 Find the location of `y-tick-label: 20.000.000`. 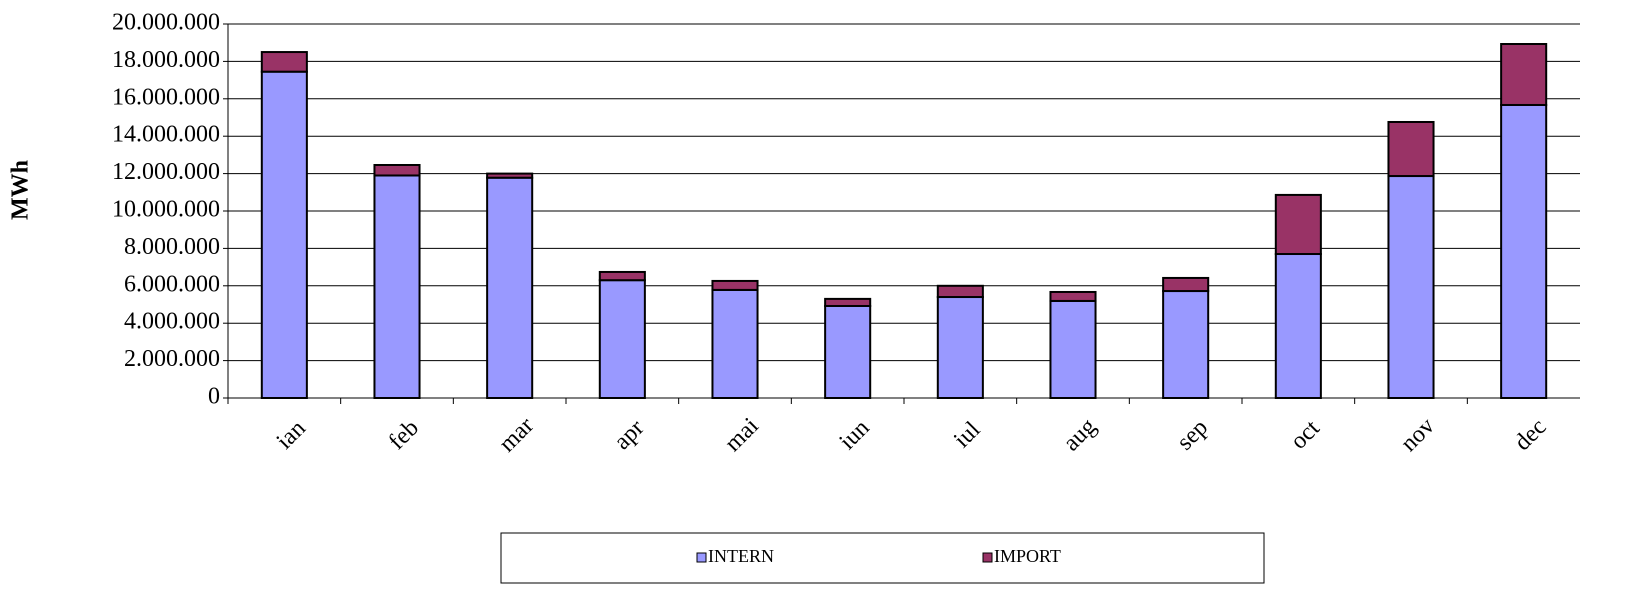

y-tick-label: 20.000.000 is located at coordinates (166, 23).